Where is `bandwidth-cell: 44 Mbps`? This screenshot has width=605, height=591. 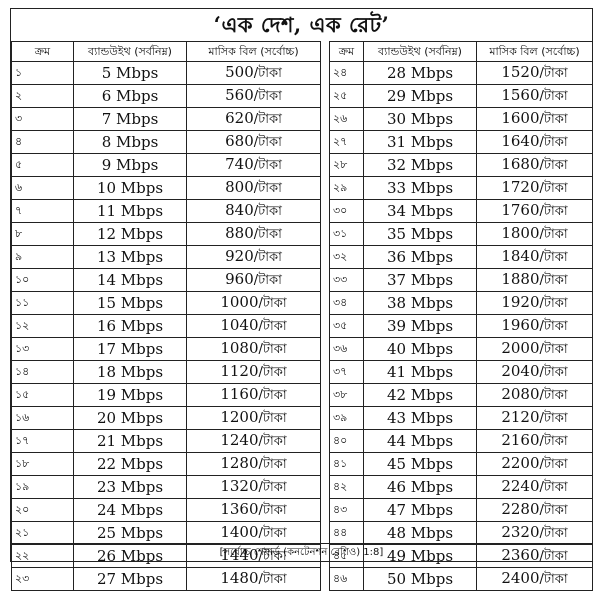 bandwidth-cell: 44 Mbps is located at coordinates (420, 441).